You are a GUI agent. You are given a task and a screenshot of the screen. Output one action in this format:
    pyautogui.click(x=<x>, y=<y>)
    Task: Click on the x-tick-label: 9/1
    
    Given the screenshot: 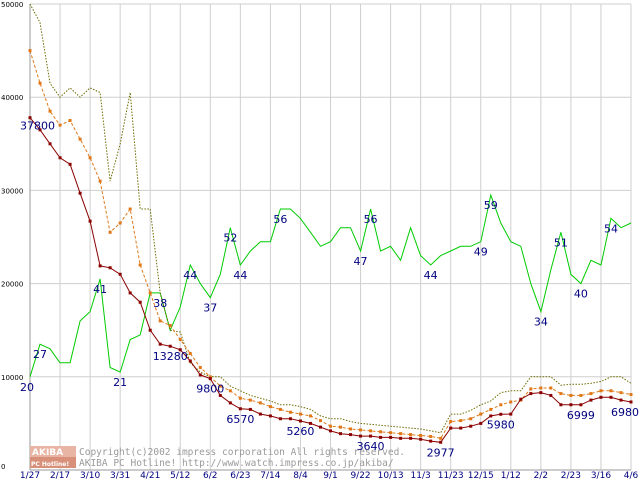 What is the action you would take?
    pyautogui.click(x=330, y=475)
    